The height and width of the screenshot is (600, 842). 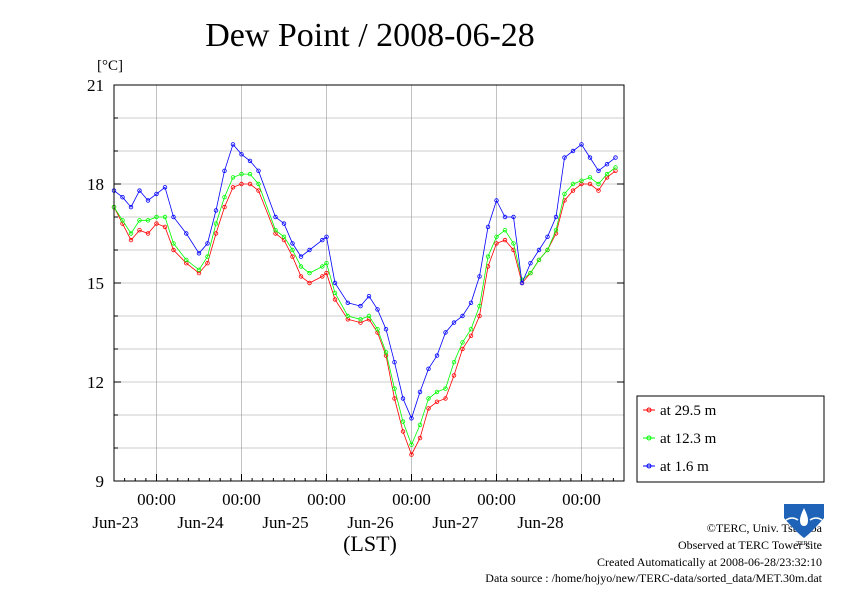 What do you see at coordinates (816, 519) in the screenshot?
I see `logo-wave-right-icon` at bounding box center [816, 519].